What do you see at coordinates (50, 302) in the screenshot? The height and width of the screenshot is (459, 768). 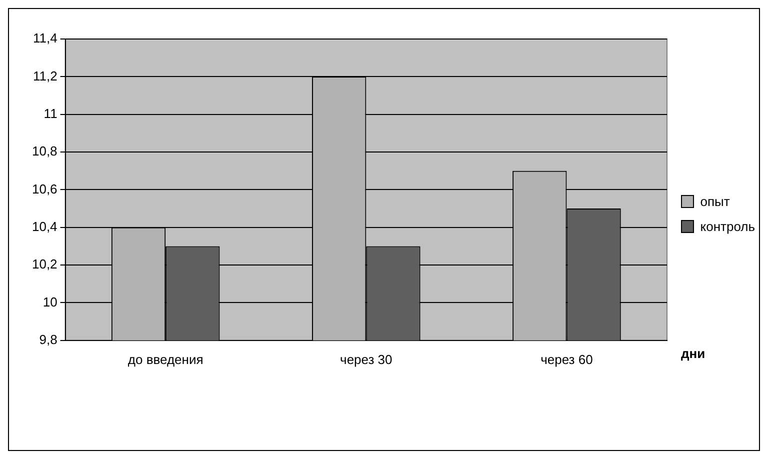 I see `y-tick-label: 10` at bounding box center [50, 302].